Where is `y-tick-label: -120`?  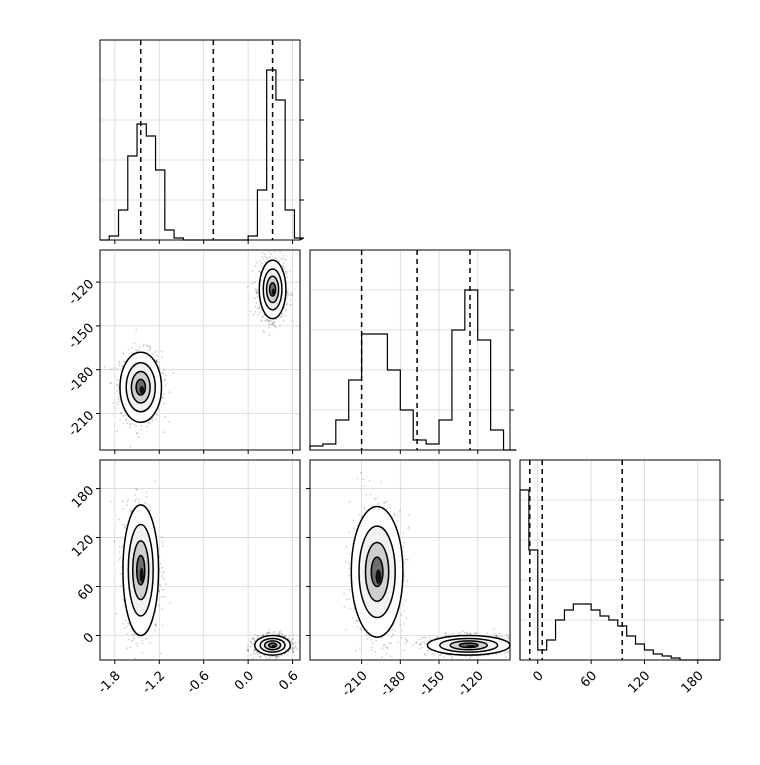
y-tick-label: -120 is located at coordinates (81, 292).